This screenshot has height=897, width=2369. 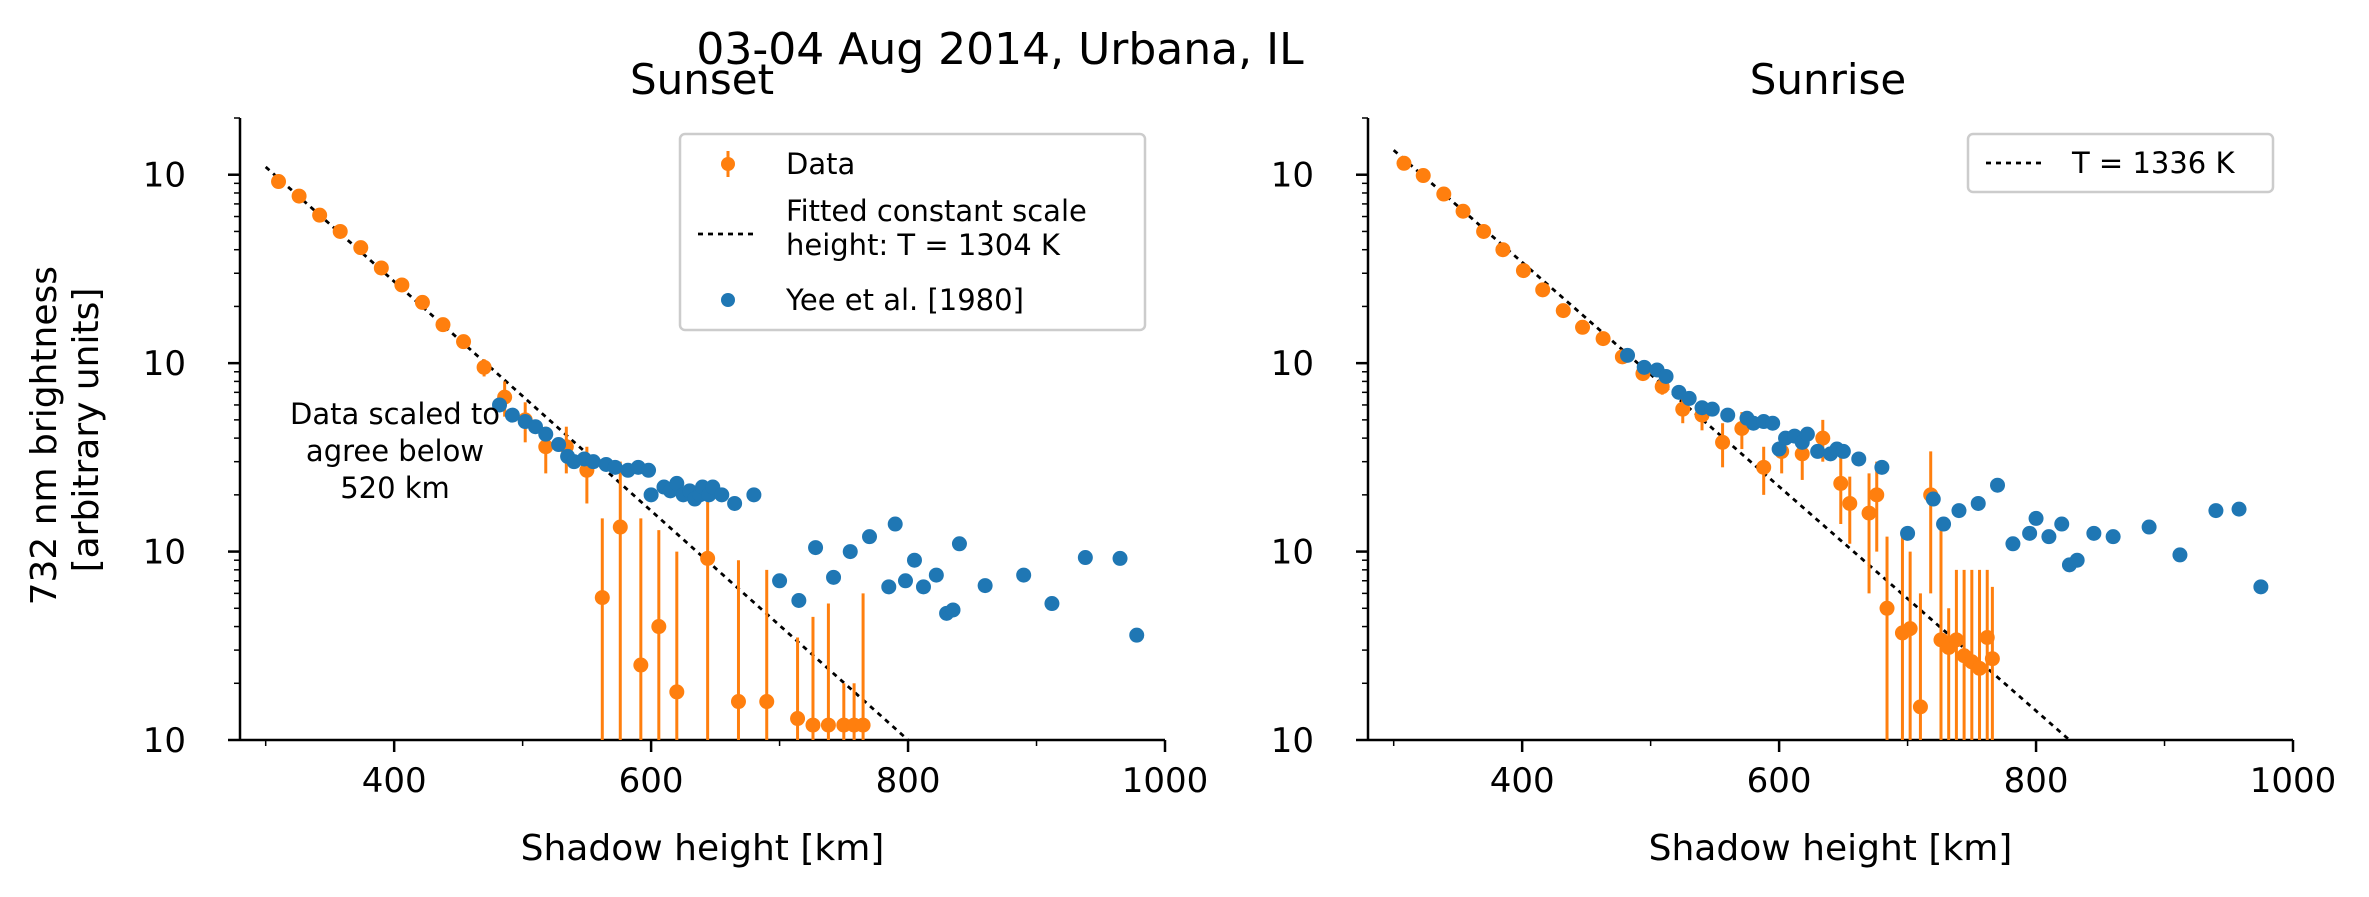 What do you see at coordinates (904, 300) in the screenshot?
I see `legend-yee-label: Yee et al. [1980]` at bounding box center [904, 300].